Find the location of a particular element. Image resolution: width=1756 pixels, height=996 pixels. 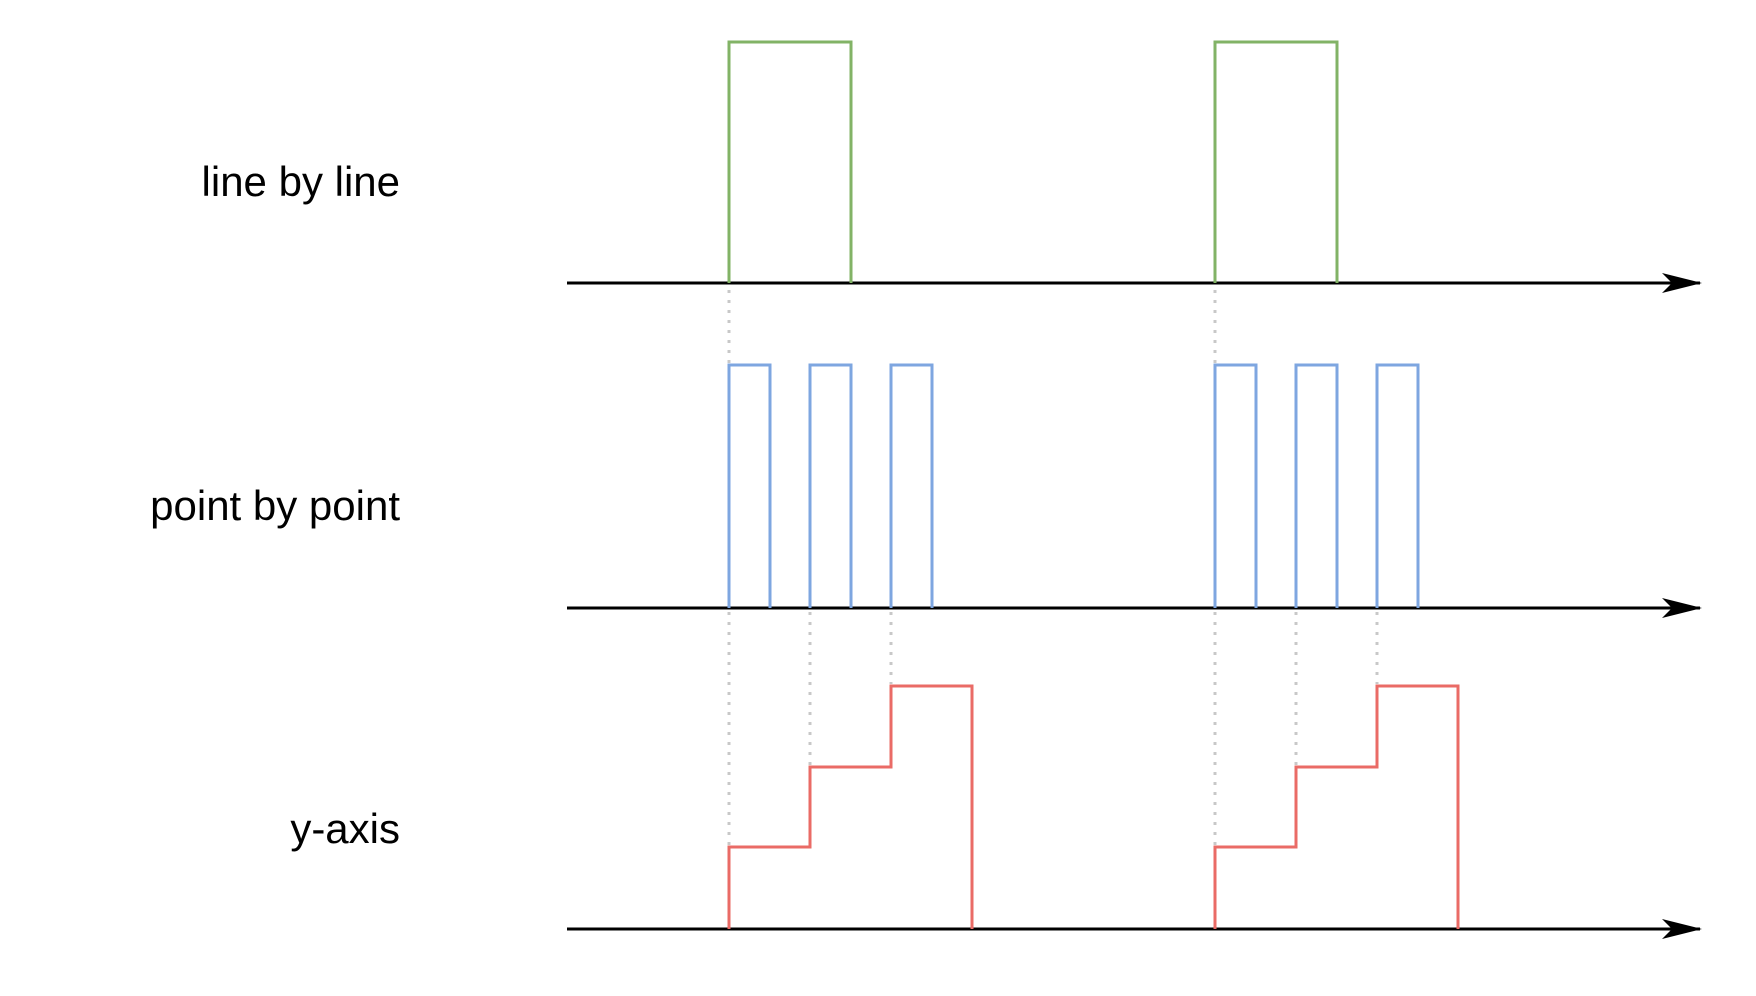

row-label-point-by-point: point by point is located at coordinates (275, 505).